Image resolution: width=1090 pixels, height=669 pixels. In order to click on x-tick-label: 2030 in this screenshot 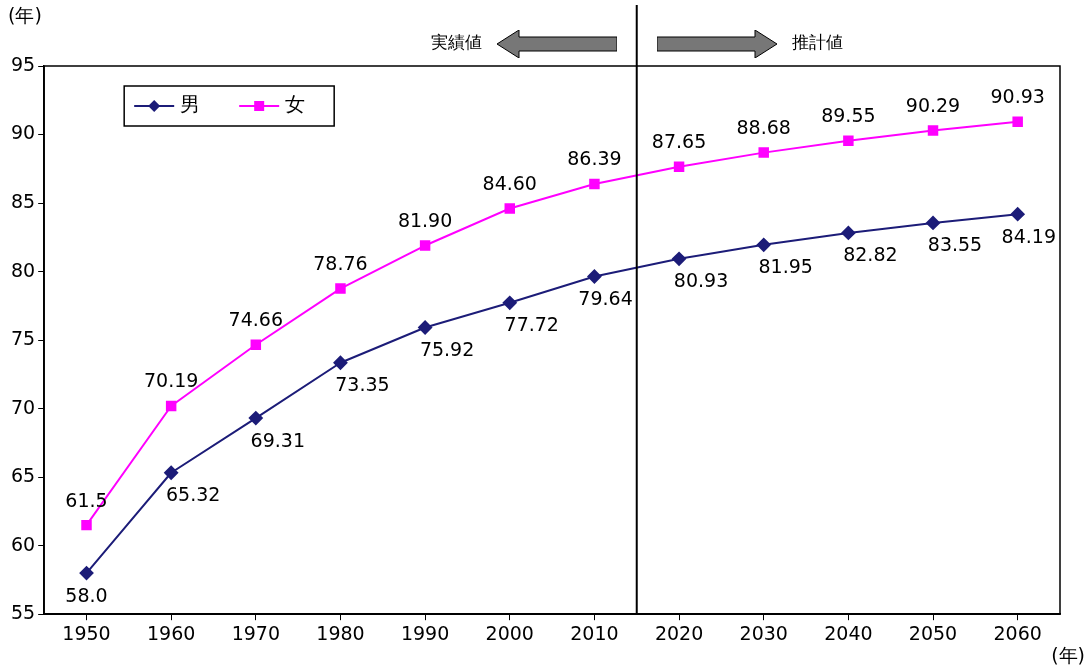, I will do `click(763, 632)`.